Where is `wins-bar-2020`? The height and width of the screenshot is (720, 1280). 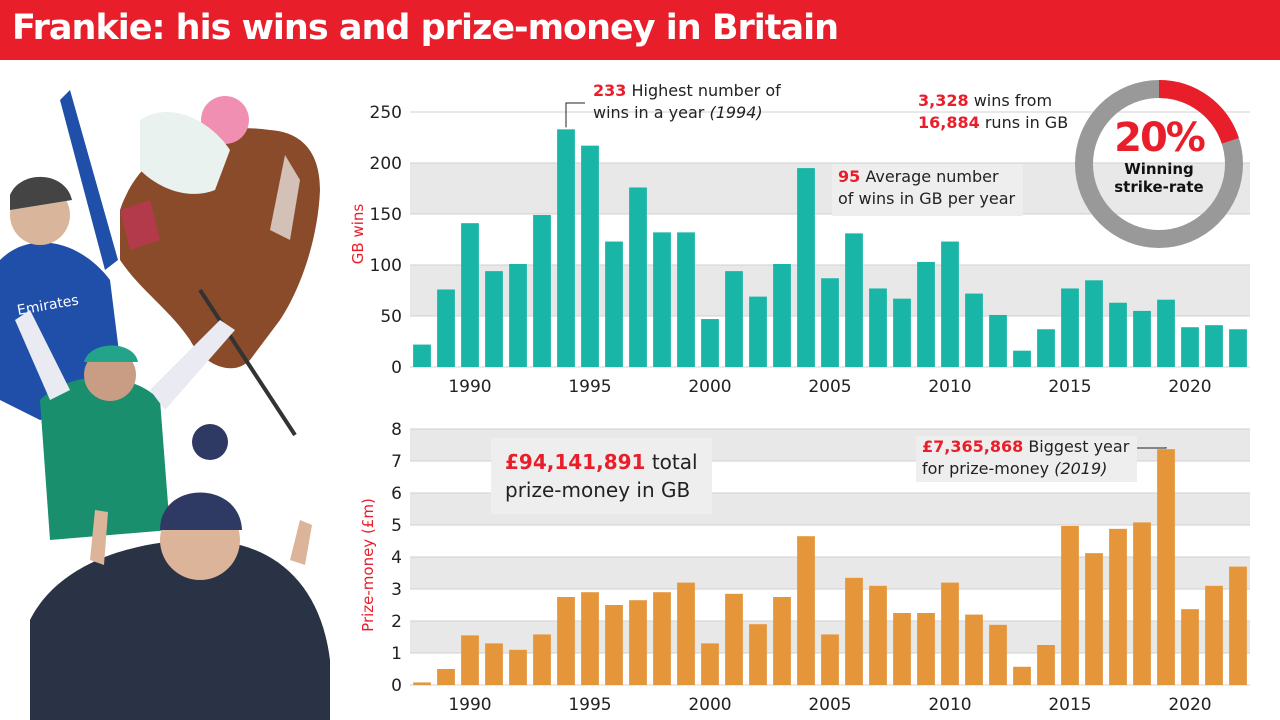
wins-bar-2020 is located at coordinates (1190, 347).